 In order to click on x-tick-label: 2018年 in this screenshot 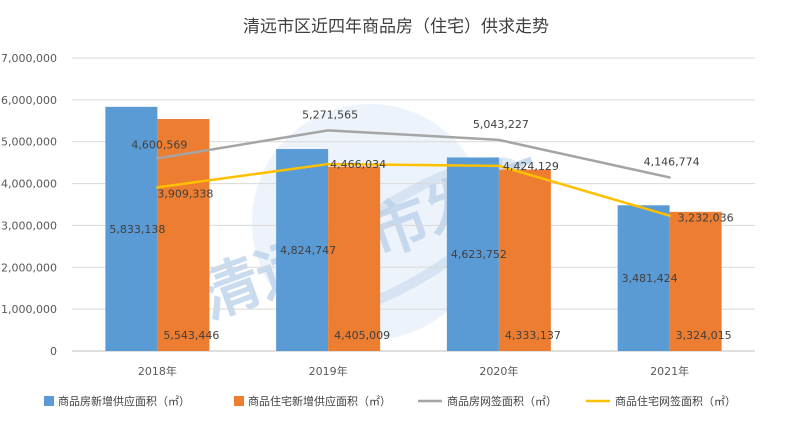, I will do `click(157, 371)`.